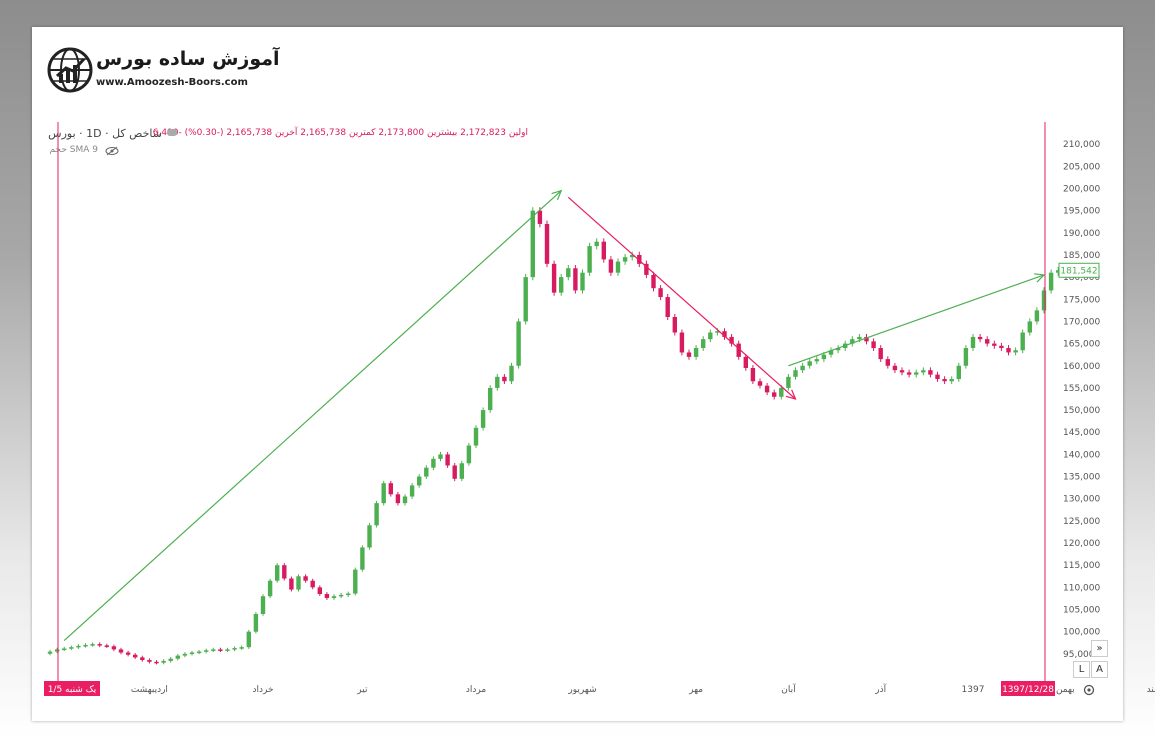 Image resolution: width=1155 pixels, height=739 pixels. Describe the element at coordinates (1099, 648) in the screenshot. I see `expand-button: »` at that location.